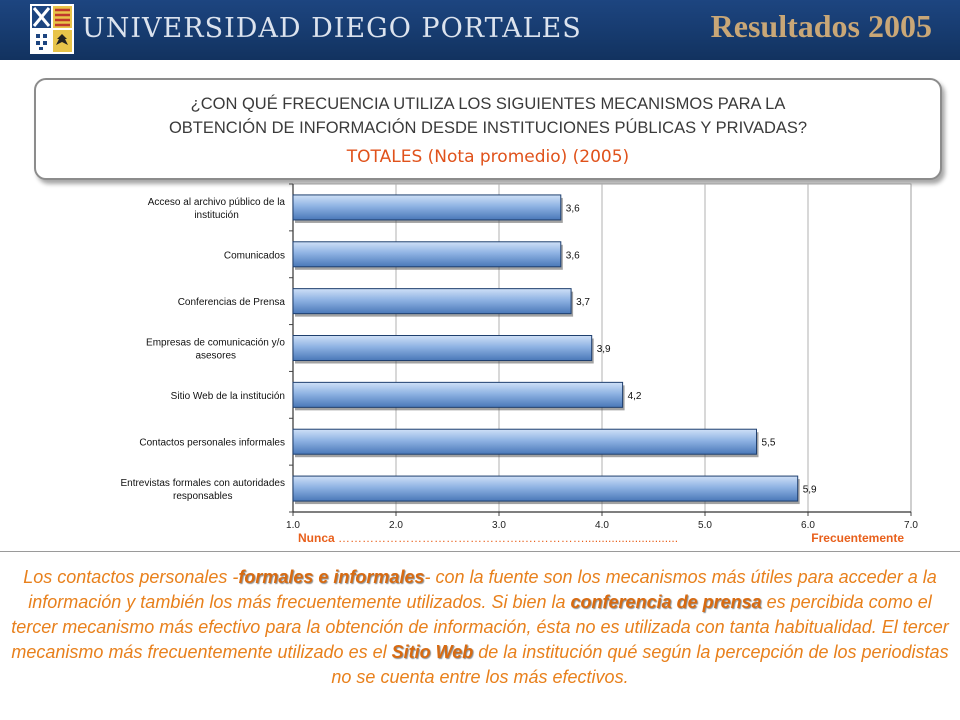 This screenshot has height=720, width=960. What do you see at coordinates (332, 28) in the screenshot?
I see `university-name: UNIVERSIDAD DIEGO PORTALES` at bounding box center [332, 28].